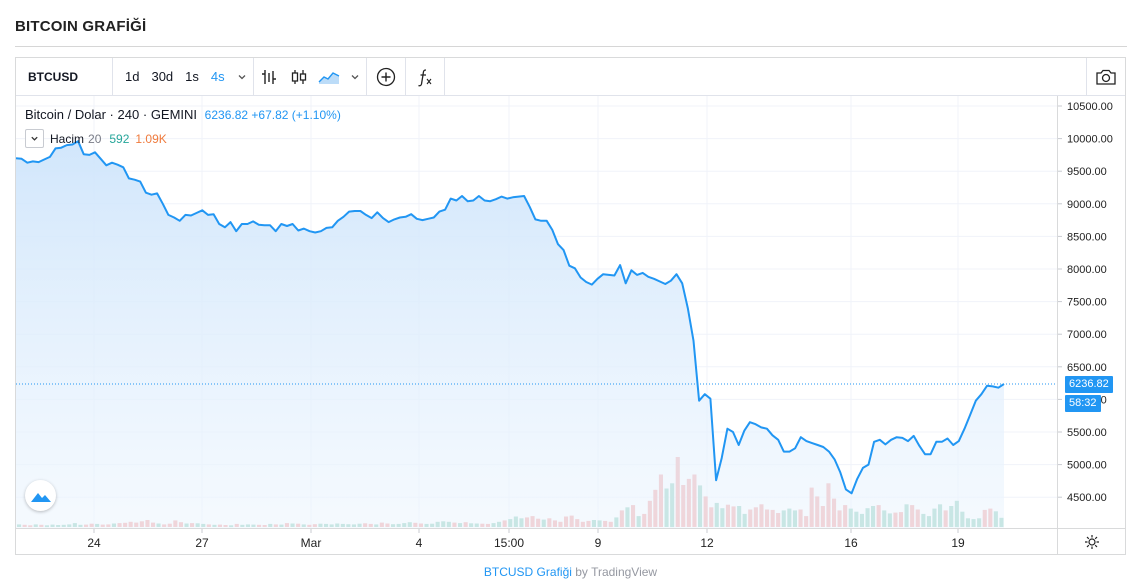 The width and height of the screenshot is (1141, 588). What do you see at coordinates (536, 541) in the screenshot?
I see `time-axis: 24 27 Mar 4 15:00 9 12 16 19` at bounding box center [536, 541].